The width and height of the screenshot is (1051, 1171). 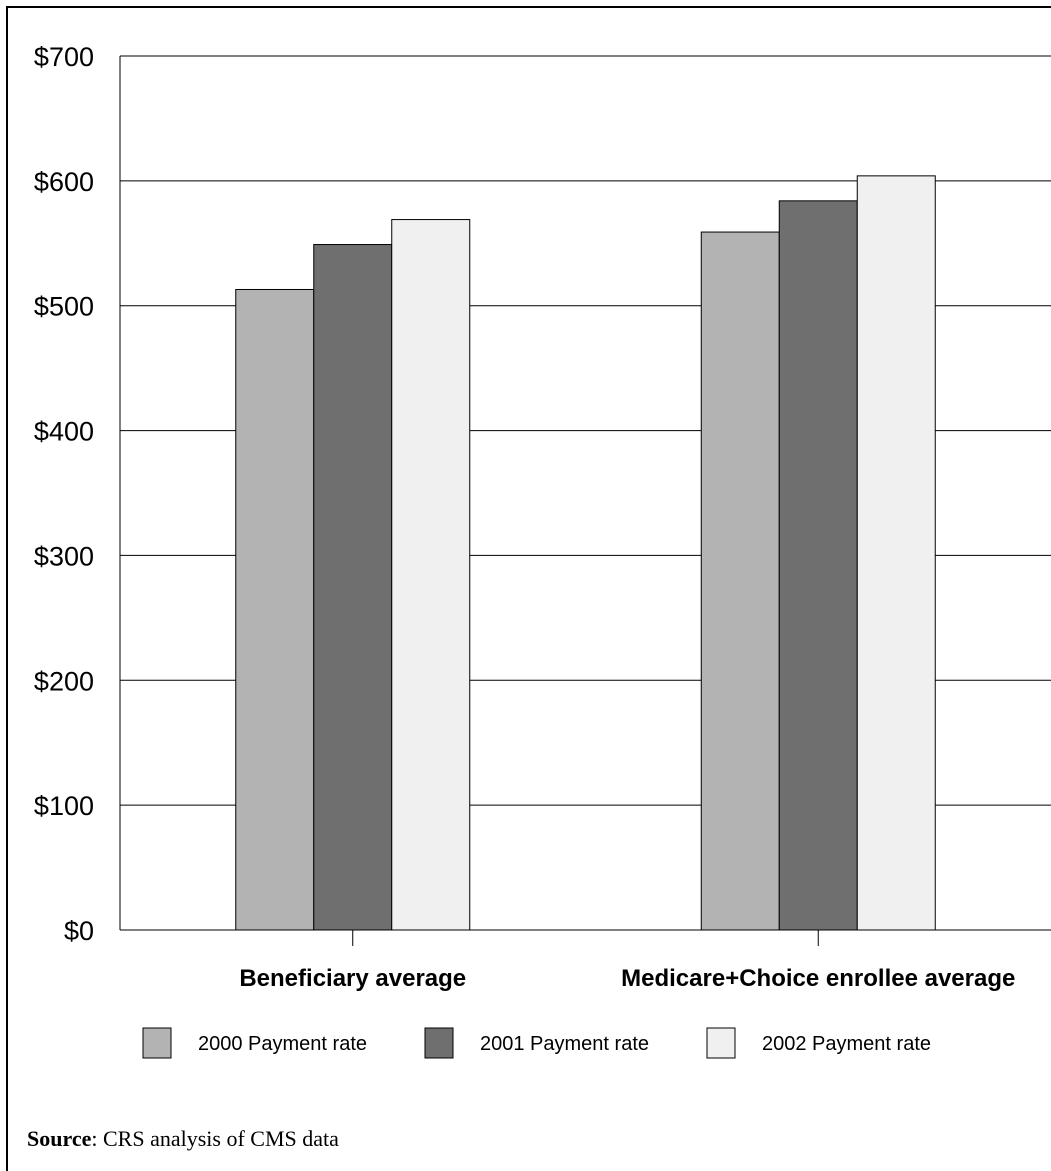 I want to click on y-tick-label: $100, so click(x=64, y=806).